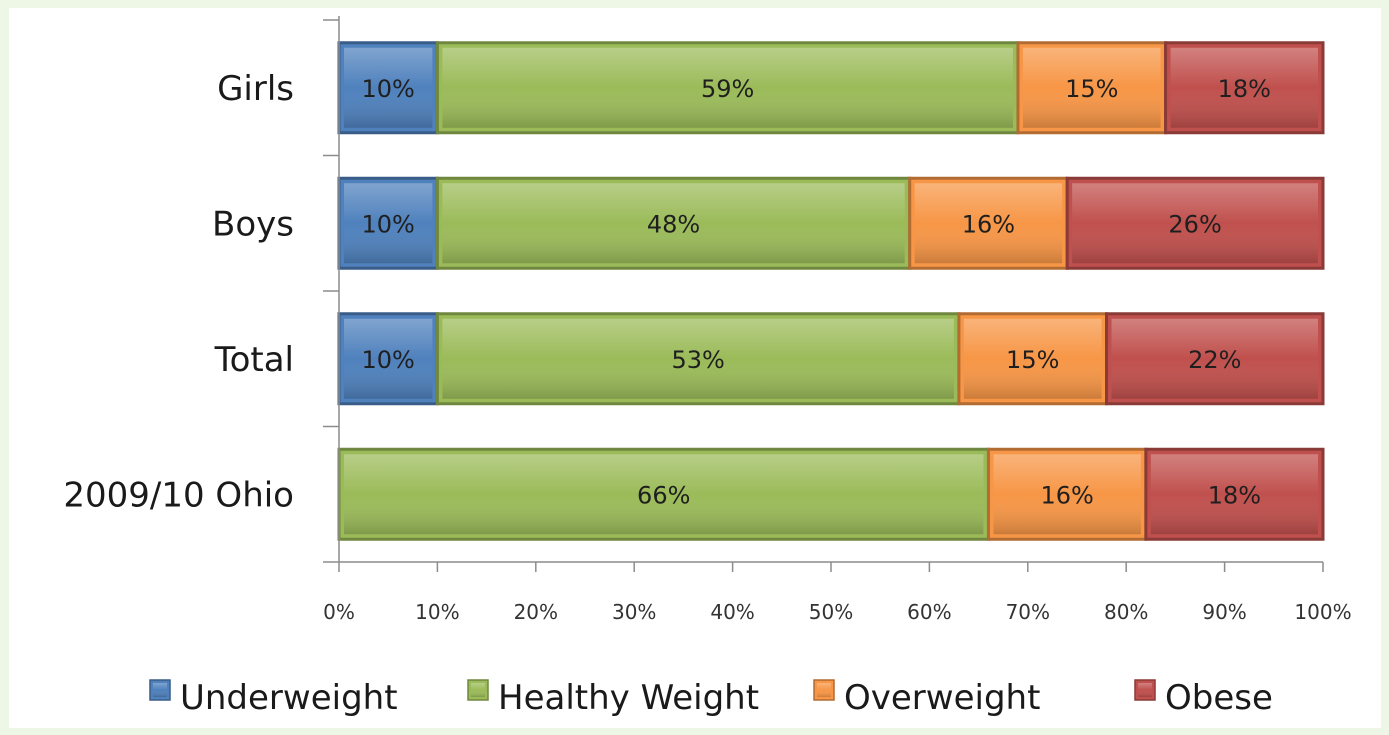 The image size is (1389, 735). What do you see at coordinates (628, 698) in the screenshot?
I see `legend-label: Healthy Weight` at bounding box center [628, 698].